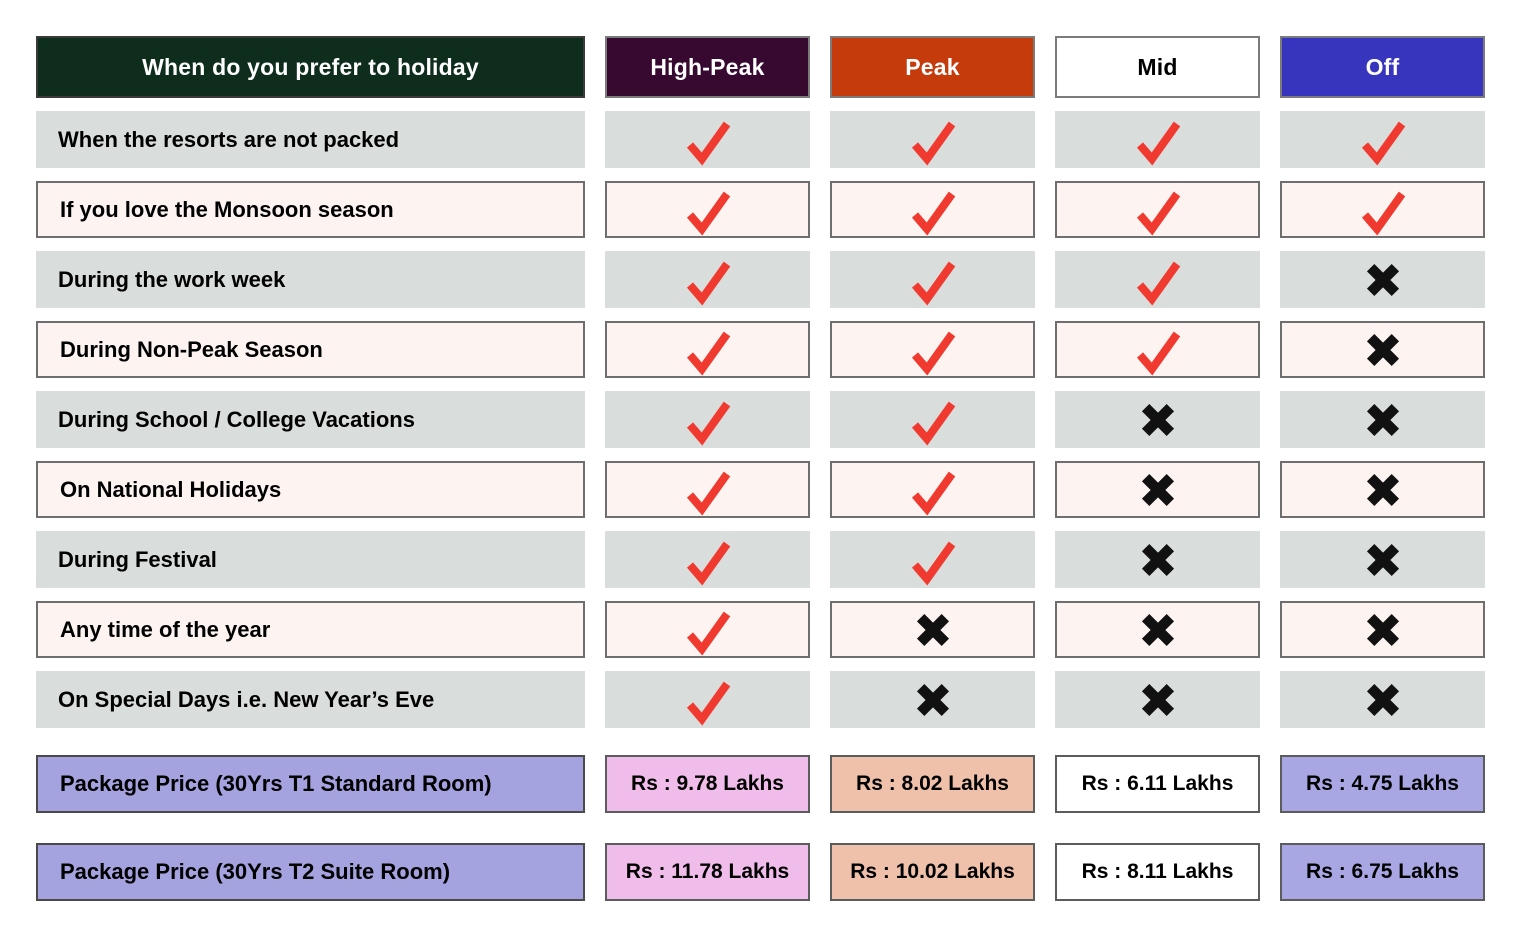 The height and width of the screenshot is (940, 1532). Describe the element at coordinates (707, 872) in the screenshot. I see `price-value-high-peak: Rs : 11.78 Lakhs` at that location.